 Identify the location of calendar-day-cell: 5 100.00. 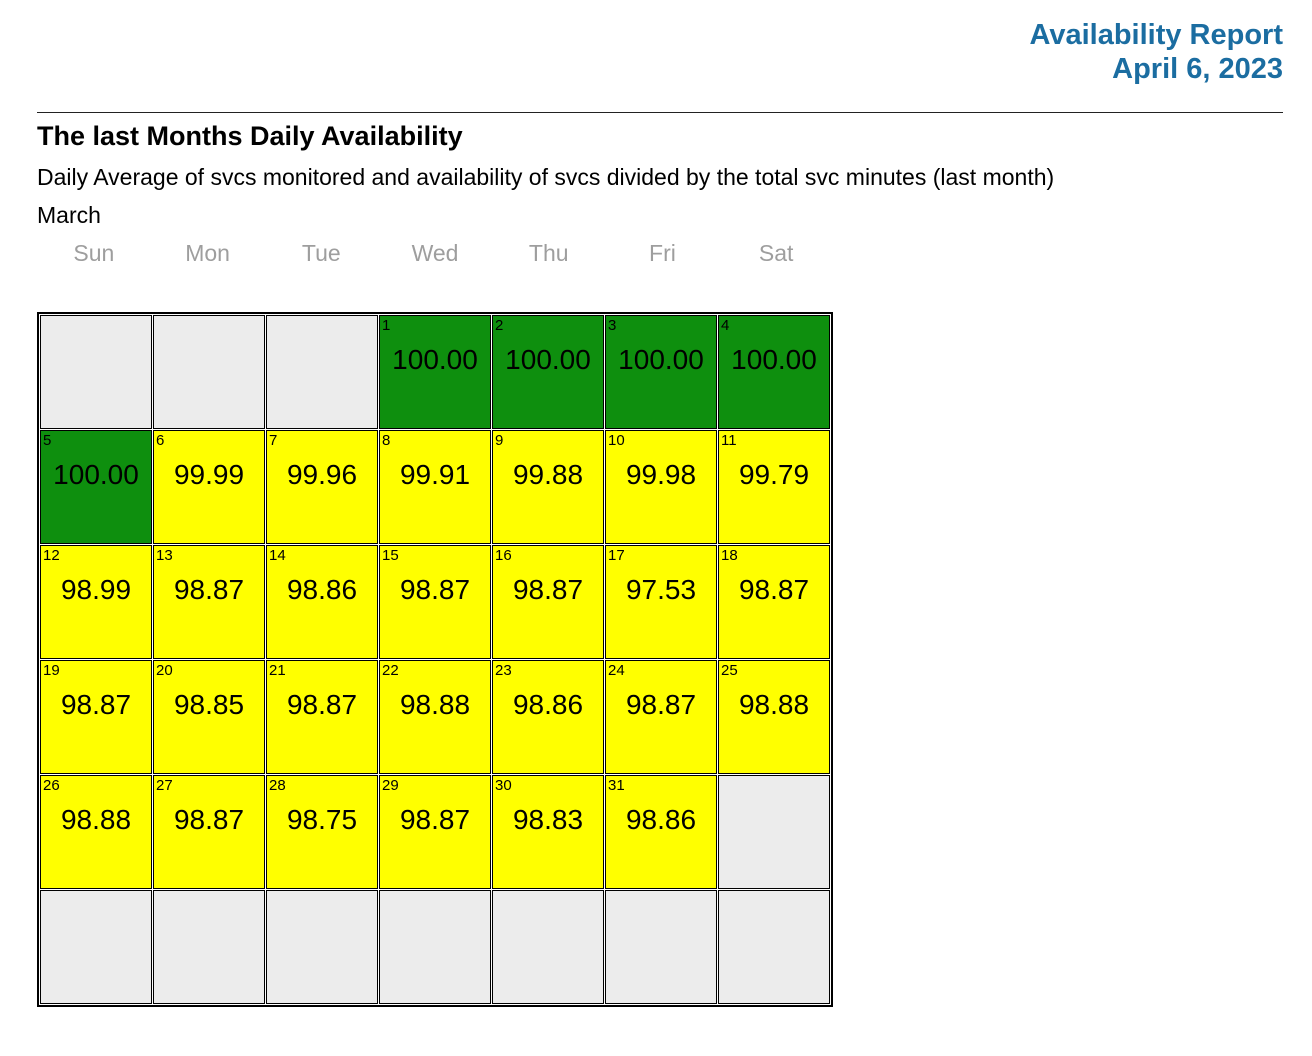
(96, 487).